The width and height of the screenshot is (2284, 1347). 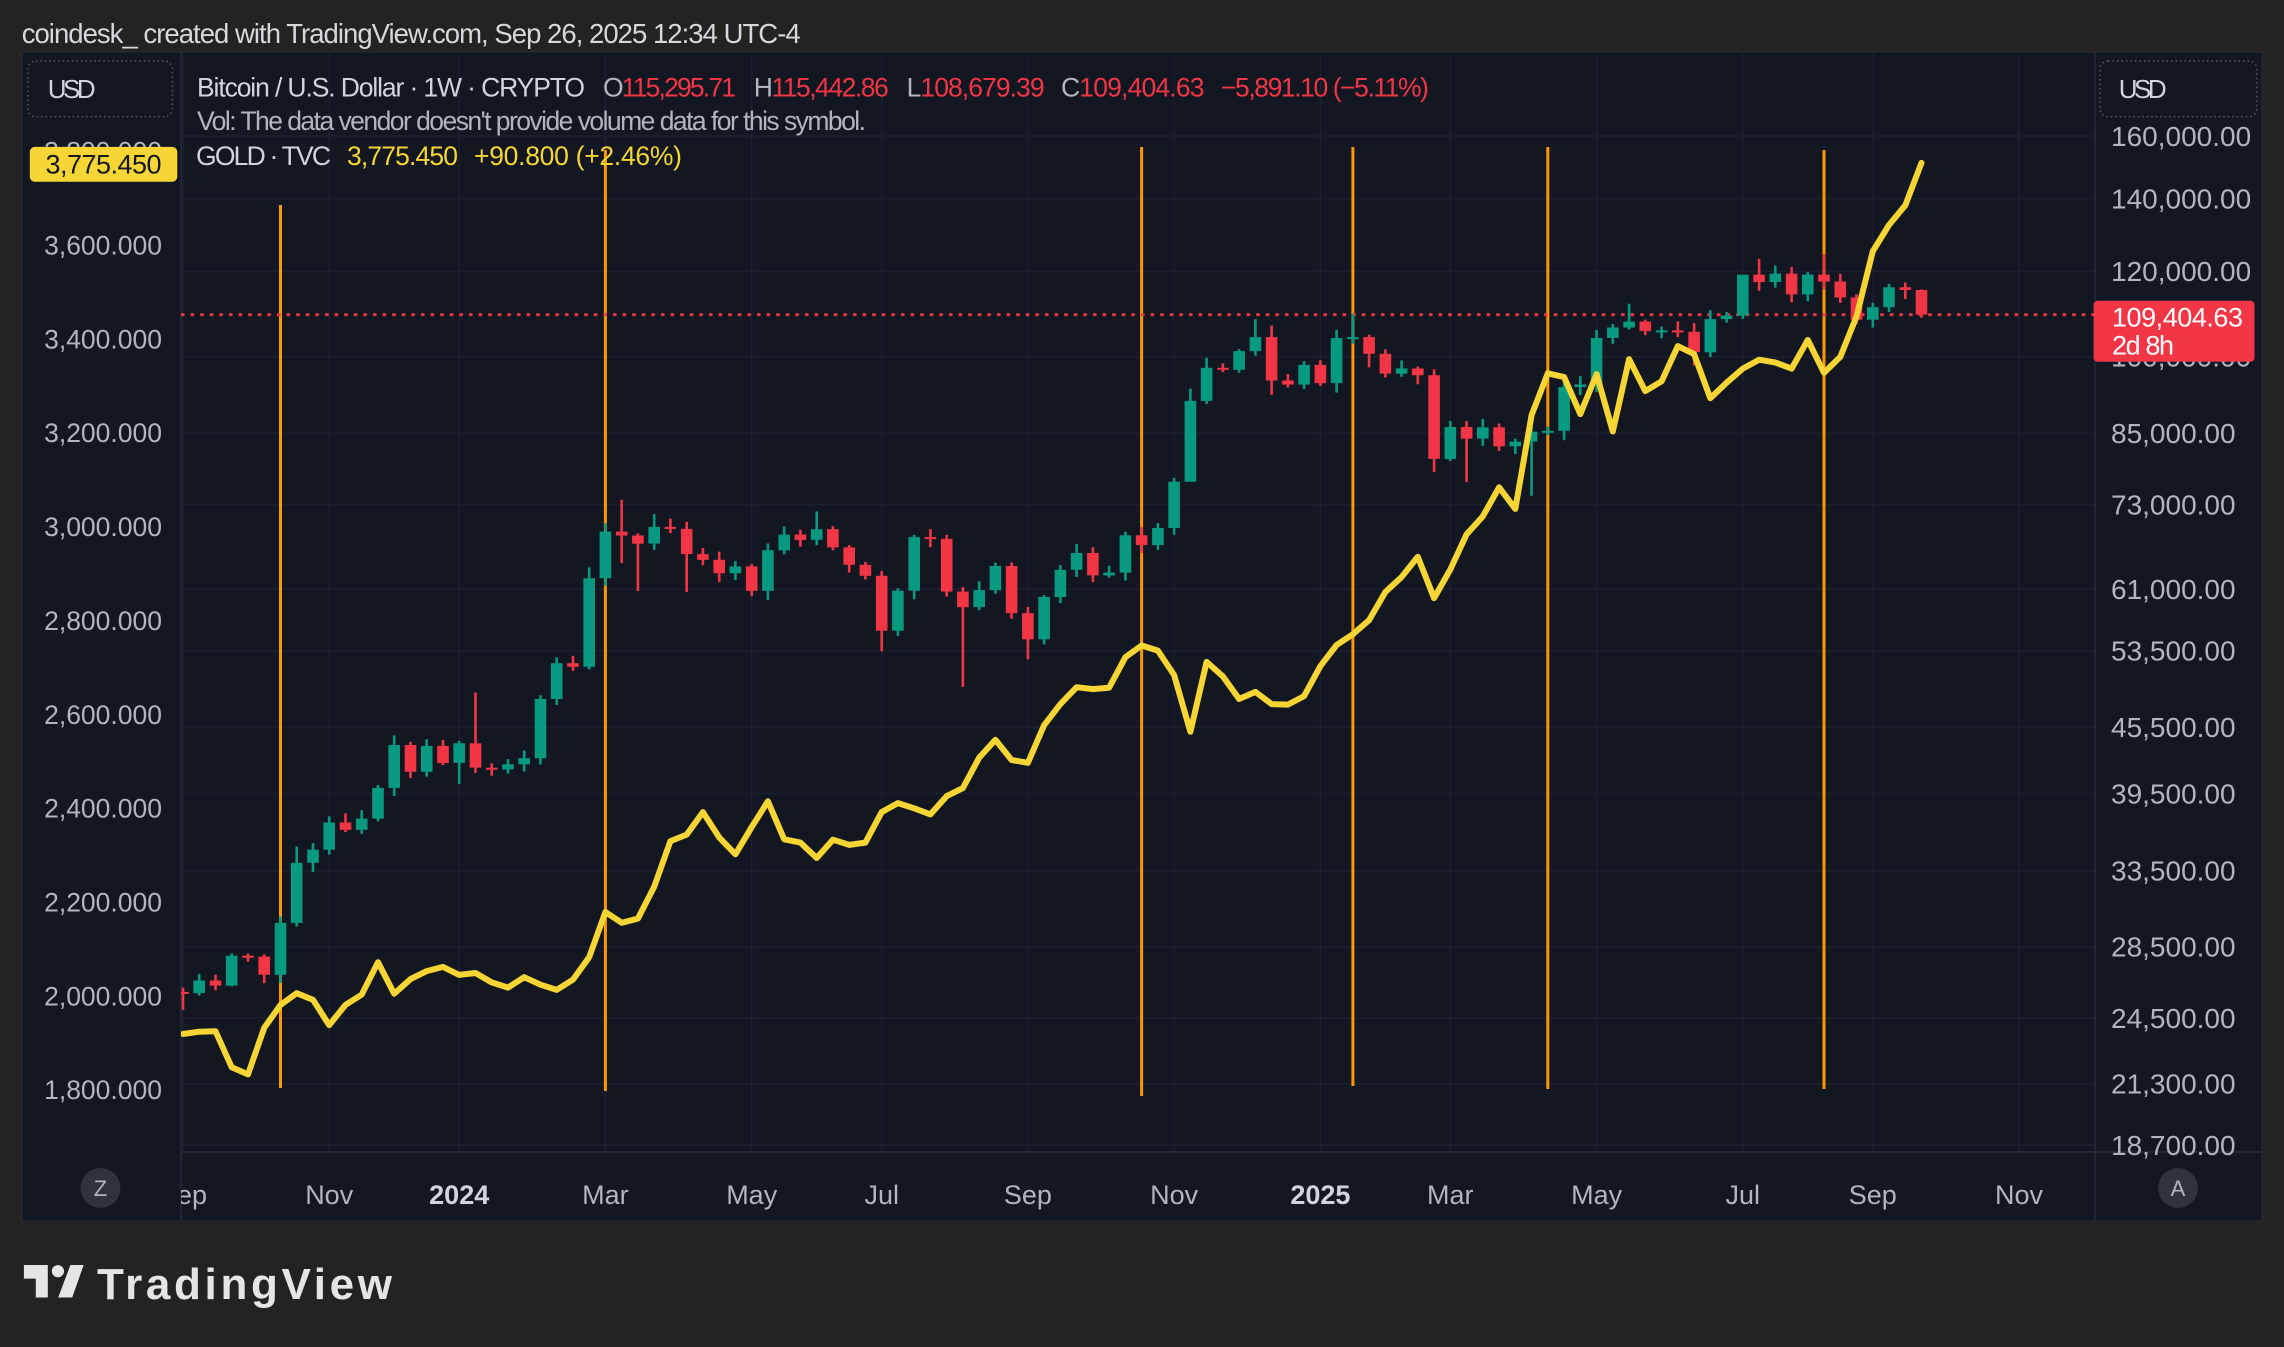 I want to click on svg-text: GOLD · TVC, so click(x=263, y=156).